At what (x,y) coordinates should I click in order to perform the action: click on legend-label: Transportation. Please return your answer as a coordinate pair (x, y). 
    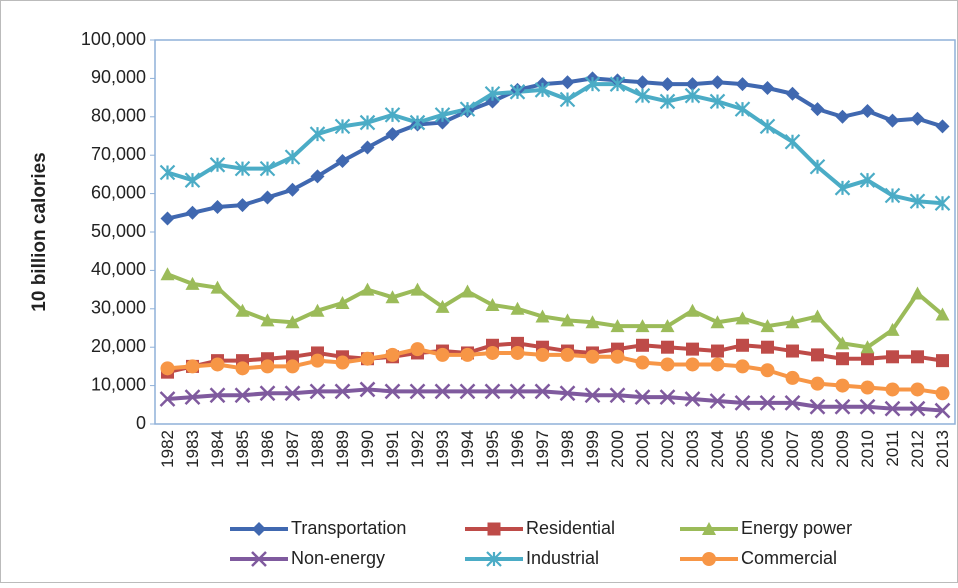
    Looking at the image, I should click on (348, 528).